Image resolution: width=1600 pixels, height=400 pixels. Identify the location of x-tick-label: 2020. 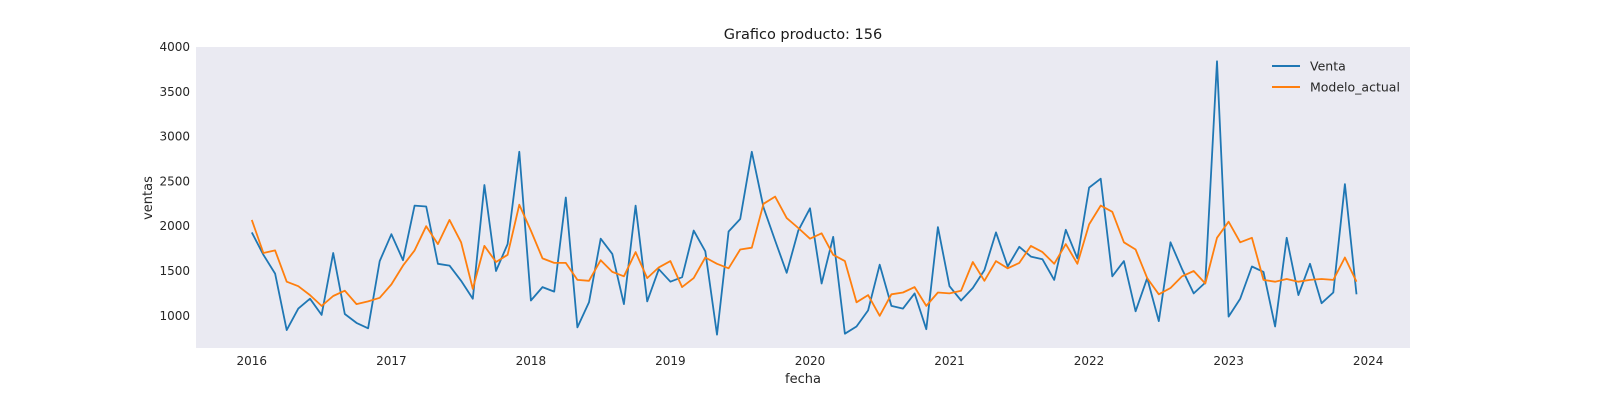
(810, 361).